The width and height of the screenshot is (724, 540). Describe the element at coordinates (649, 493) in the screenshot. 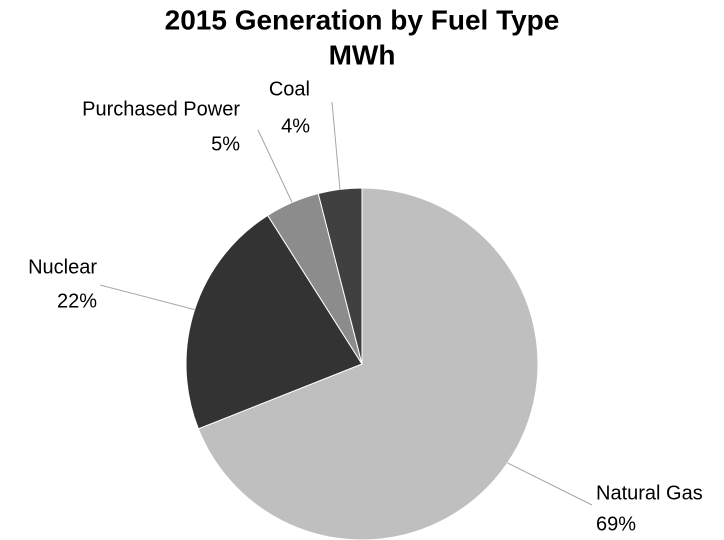

I see `slice-label: Natural Gas` at that location.